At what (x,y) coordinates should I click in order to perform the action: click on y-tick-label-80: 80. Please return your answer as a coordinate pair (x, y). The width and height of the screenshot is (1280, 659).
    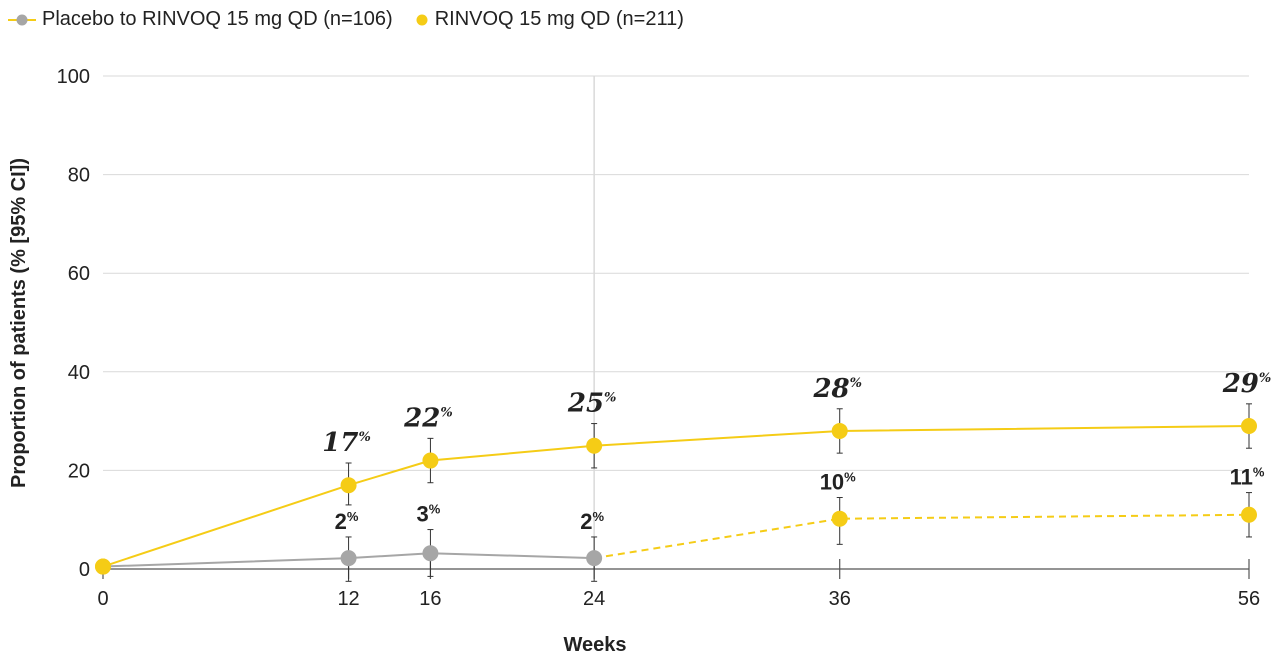
    Looking at the image, I should click on (79, 176).